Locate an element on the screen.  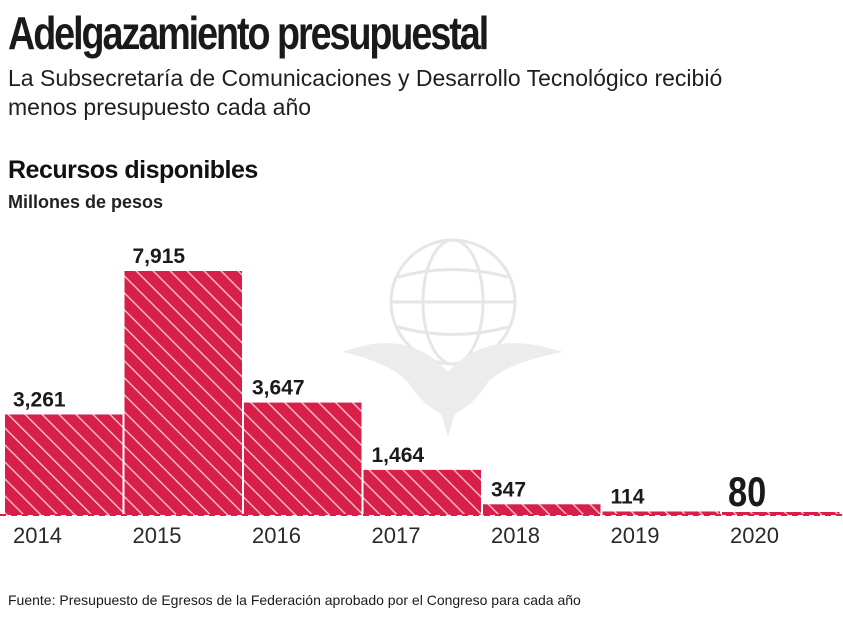
eagle-watermark-icon is located at coordinates (453, 337).